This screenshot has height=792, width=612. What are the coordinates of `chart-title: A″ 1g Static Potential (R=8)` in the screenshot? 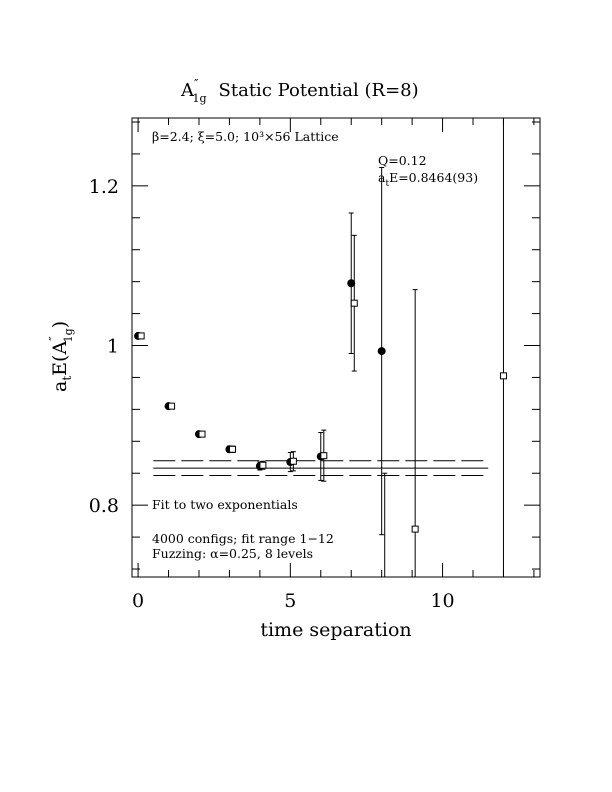 It's located at (299, 91).